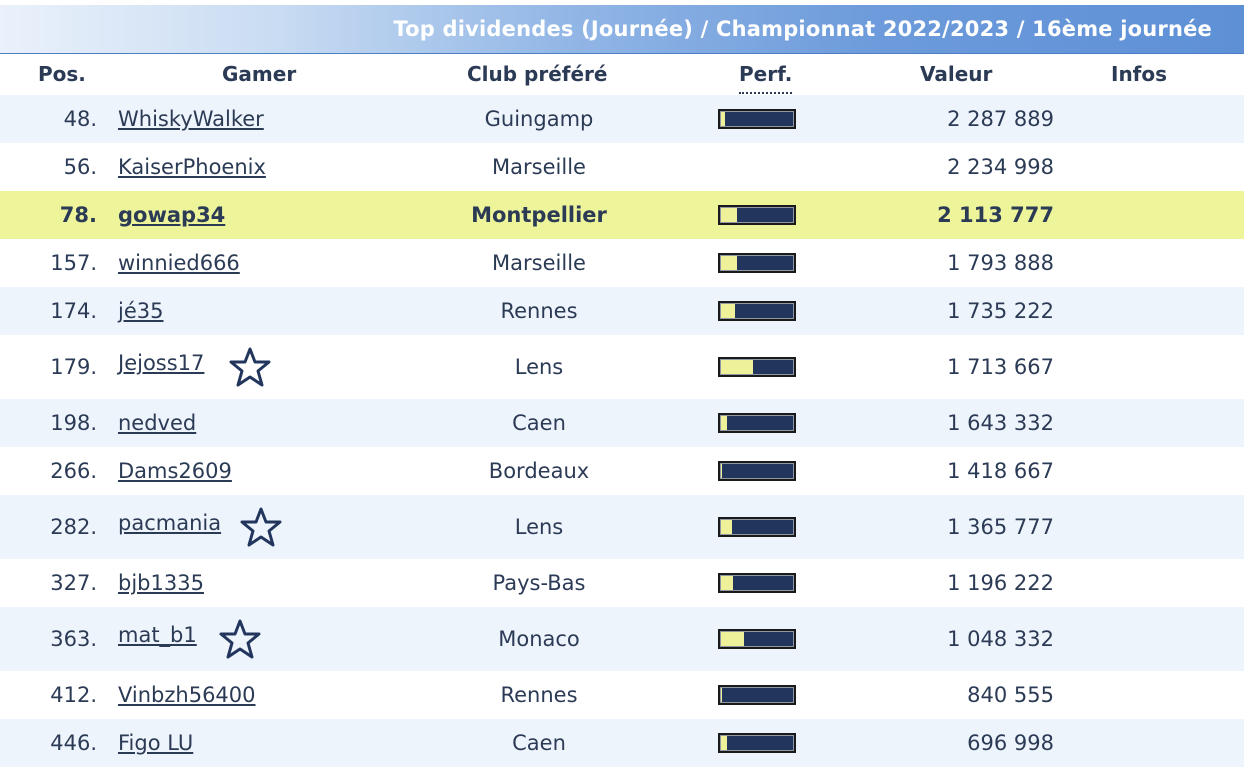 This screenshot has width=1244, height=770. What do you see at coordinates (73, 639) in the screenshot?
I see `rank-position: 363.` at bounding box center [73, 639].